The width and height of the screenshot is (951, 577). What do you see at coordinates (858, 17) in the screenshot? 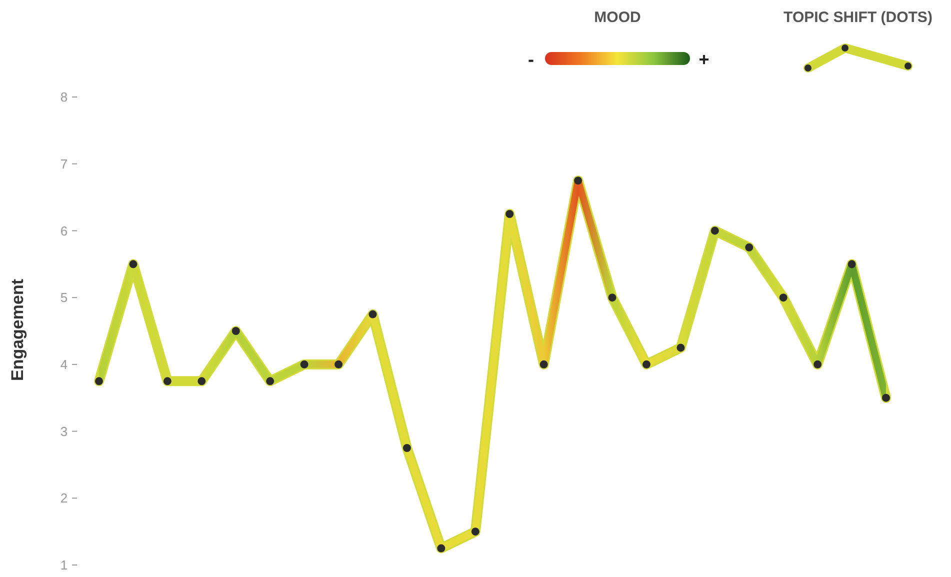
I see `text: TOPIC SHIFT (DOTS)` at bounding box center [858, 17].